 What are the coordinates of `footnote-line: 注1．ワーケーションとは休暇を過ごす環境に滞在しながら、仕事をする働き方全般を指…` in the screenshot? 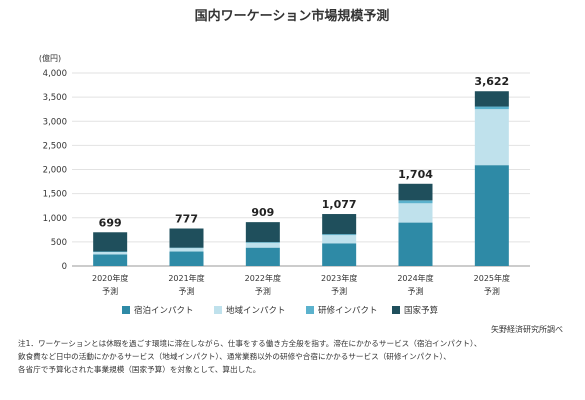 It's located at (250, 343).